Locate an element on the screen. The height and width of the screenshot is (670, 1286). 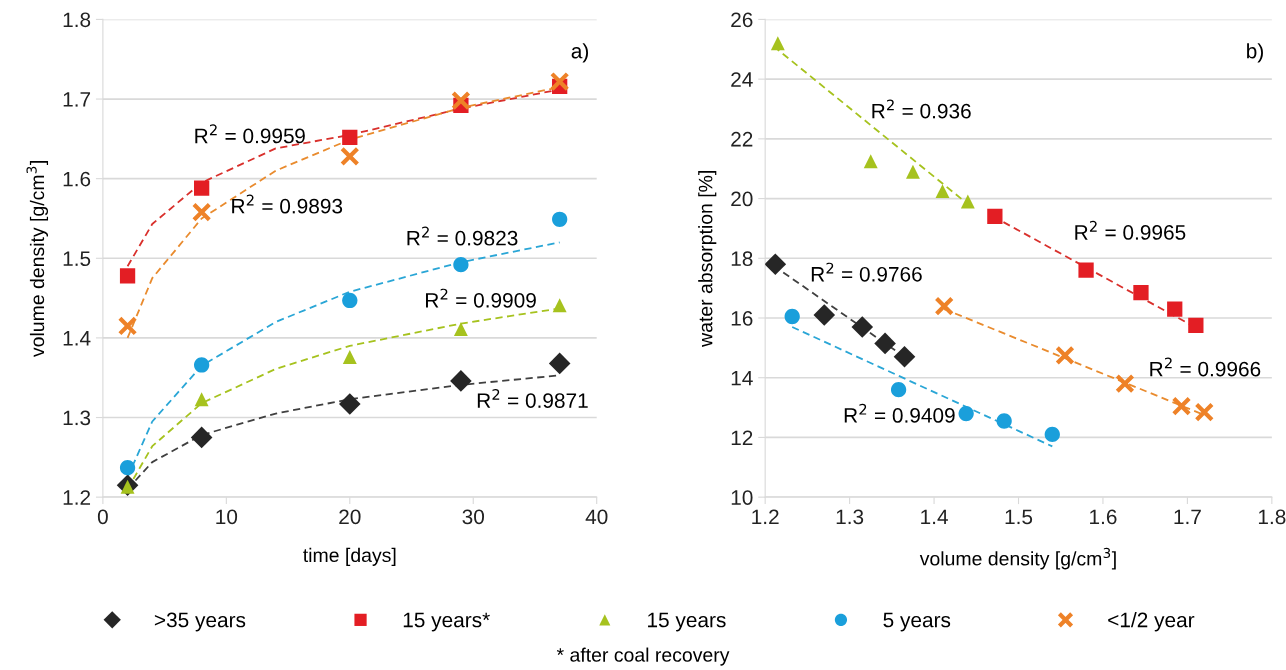
annotation: R$^{2}$ = 0.9766 is located at coordinates (866, 272).